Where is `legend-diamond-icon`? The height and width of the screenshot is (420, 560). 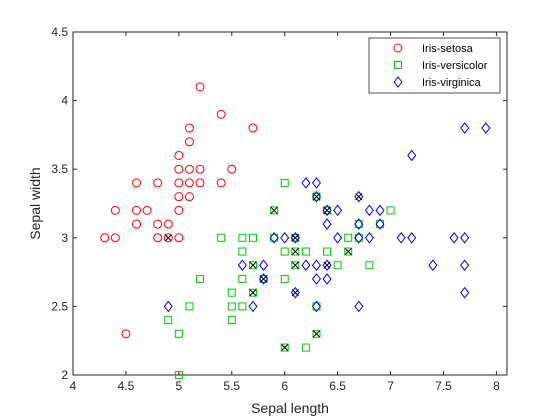
legend-diamond-icon is located at coordinates (398, 82).